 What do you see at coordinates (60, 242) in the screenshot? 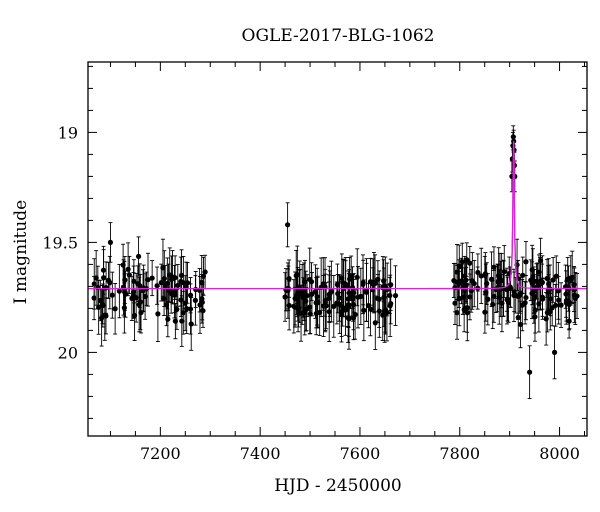
I see `y-tick-label: 19.5` at bounding box center [60, 242].